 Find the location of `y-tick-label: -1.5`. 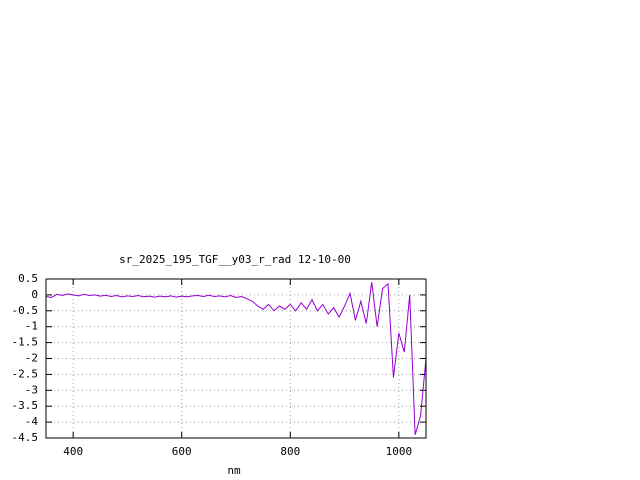

y-tick-label: -1.5 is located at coordinates (25, 342).